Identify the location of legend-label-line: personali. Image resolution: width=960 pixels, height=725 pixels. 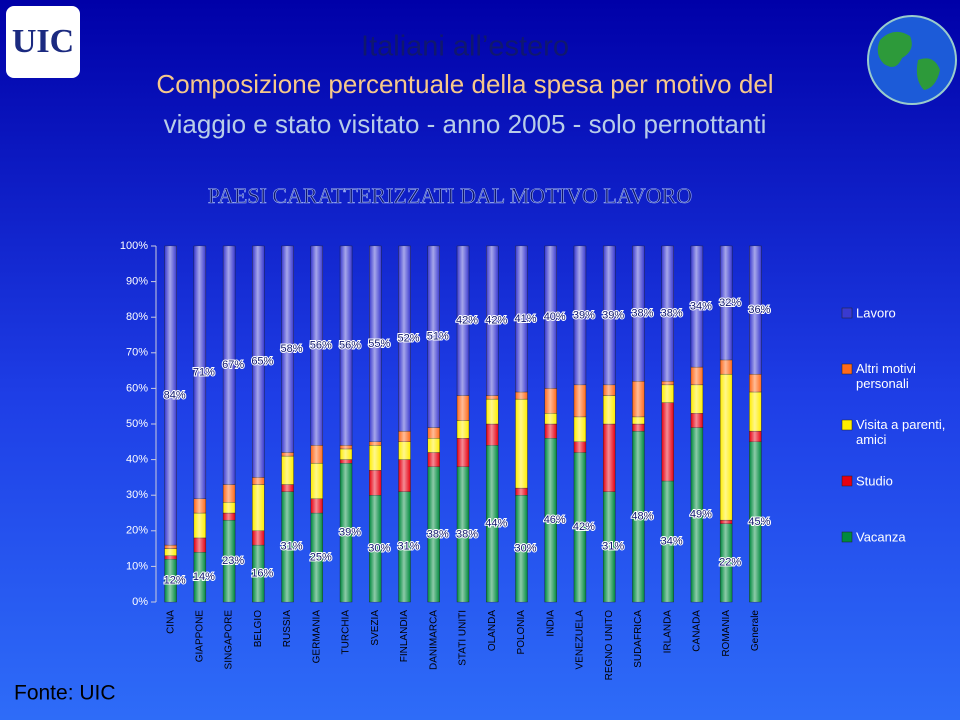
(882, 383).